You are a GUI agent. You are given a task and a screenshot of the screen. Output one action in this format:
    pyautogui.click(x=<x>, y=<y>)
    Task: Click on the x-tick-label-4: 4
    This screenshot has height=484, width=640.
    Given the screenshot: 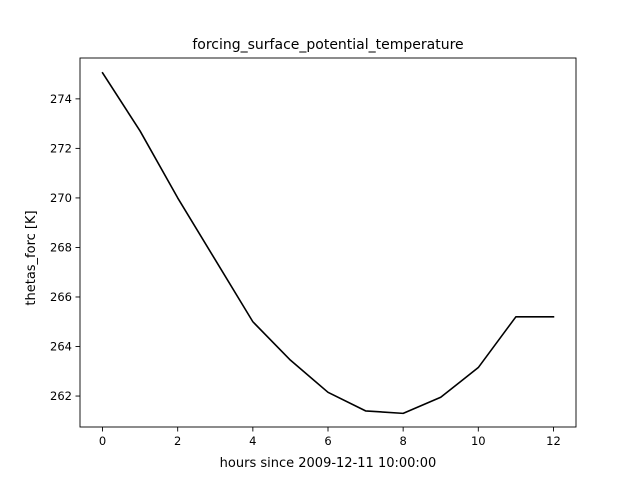 What is the action you would take?
    pyautogui.click(x=252, y=441)
    